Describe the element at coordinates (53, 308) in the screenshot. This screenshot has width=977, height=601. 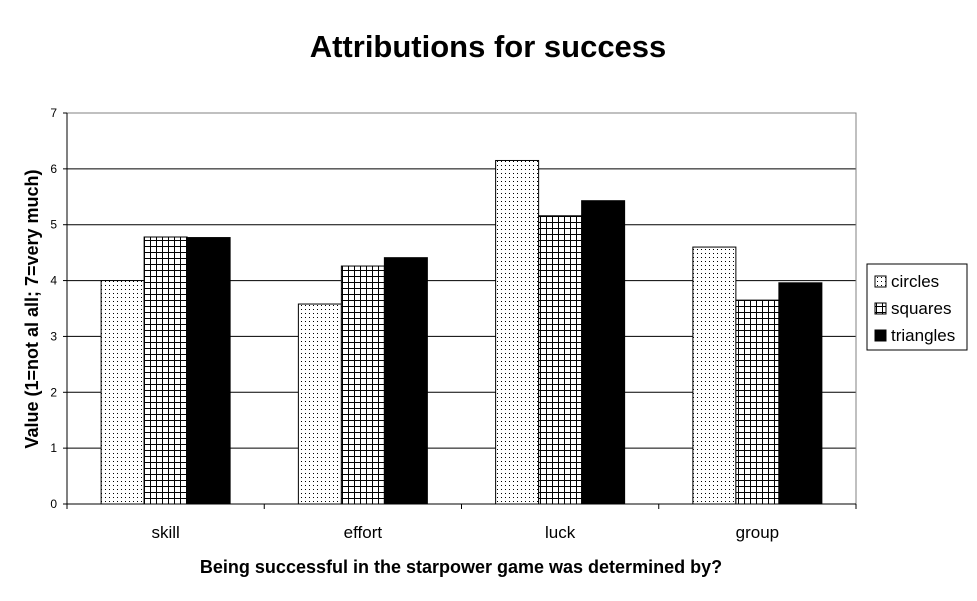
I see `y-tick-labels: 0 1 2 3 4 5 6 7` at that location.